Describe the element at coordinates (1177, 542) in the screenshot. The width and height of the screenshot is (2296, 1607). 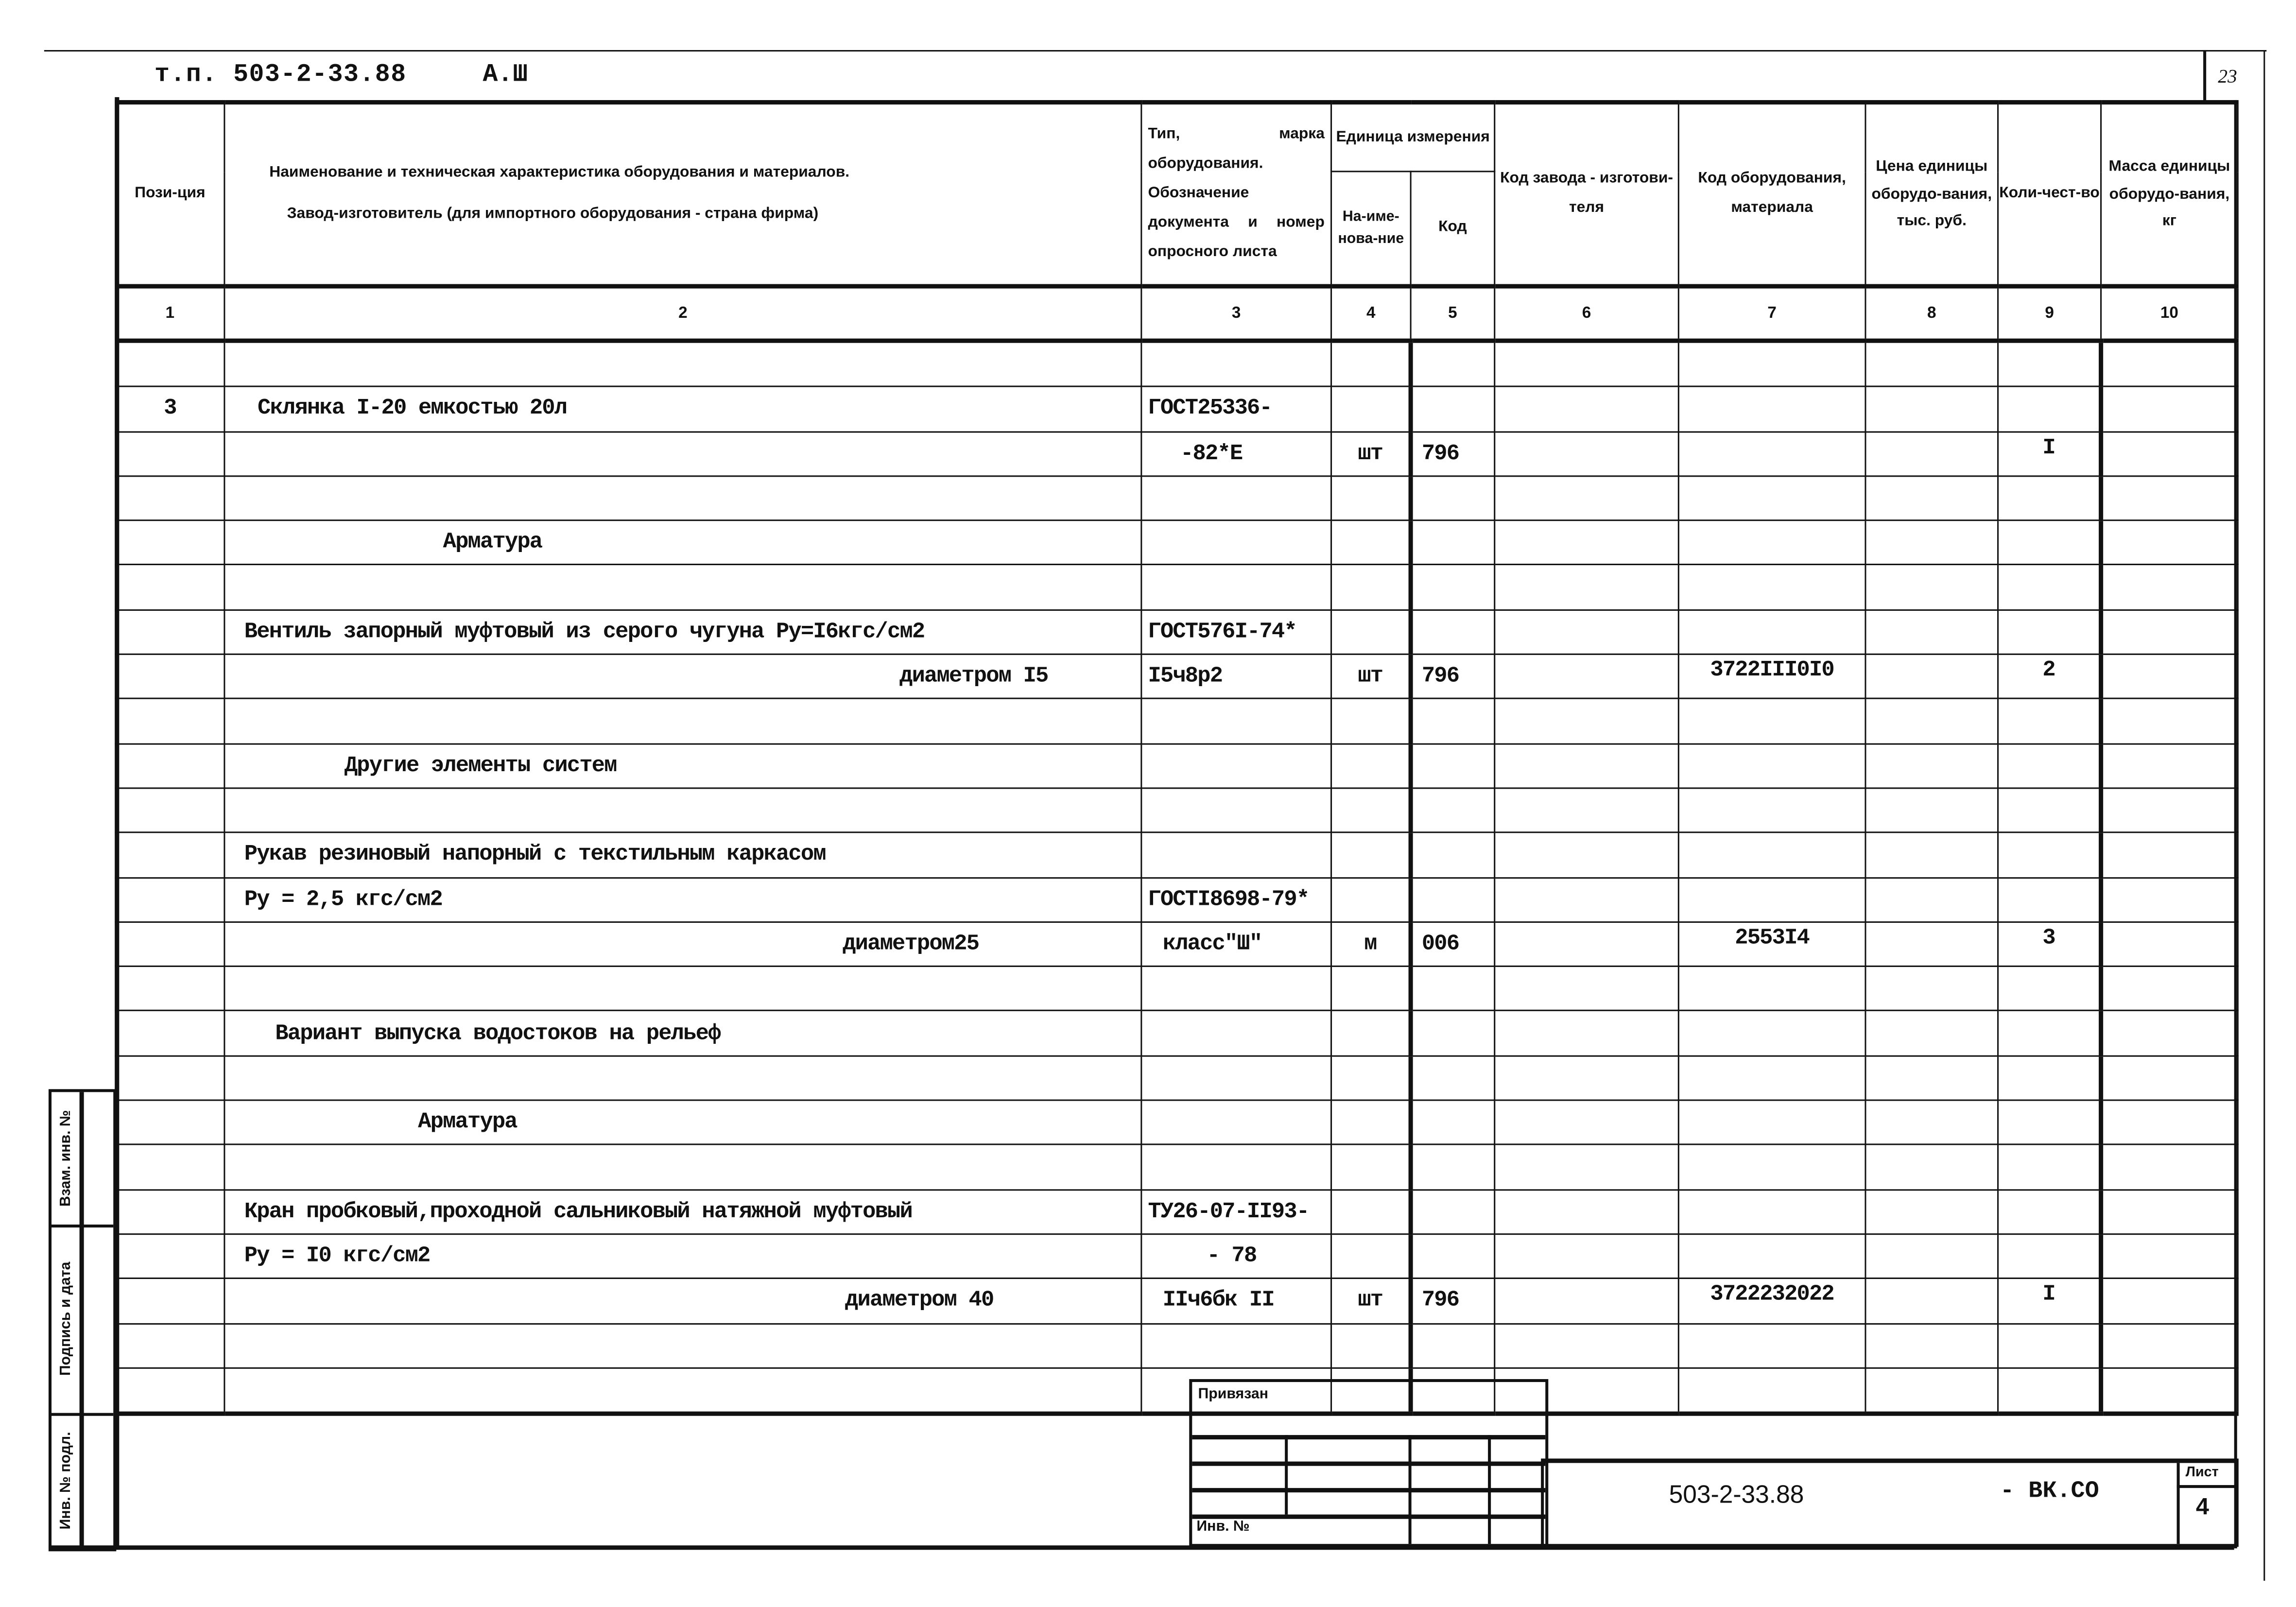
I see `table-row: Арматура` at that location.